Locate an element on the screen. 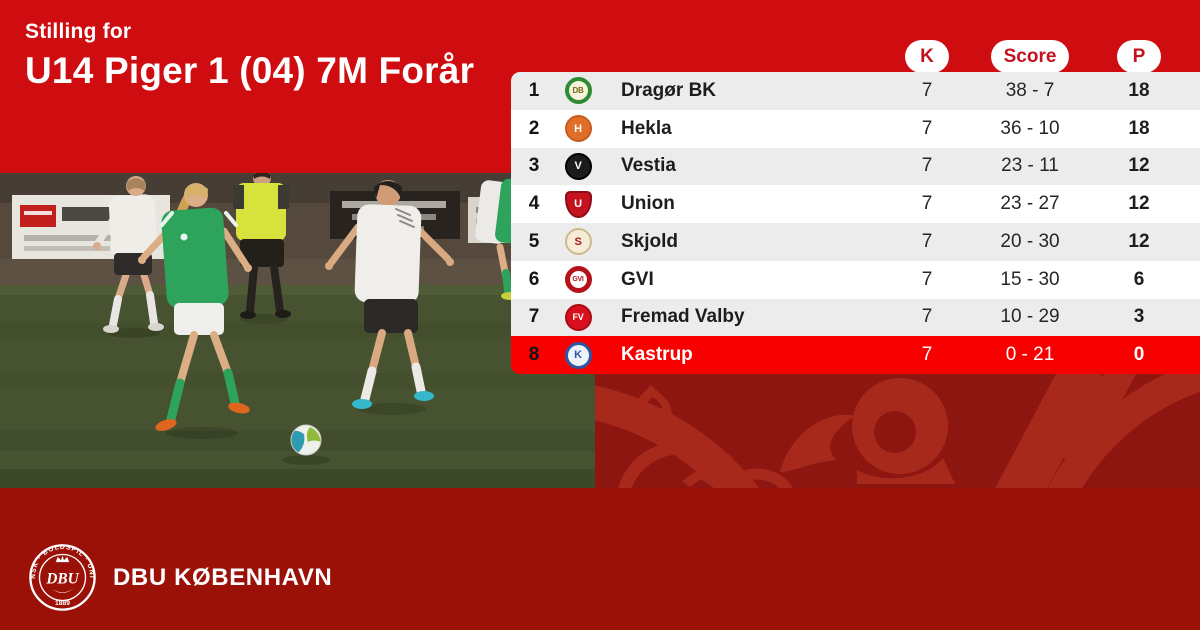 This screenshot has width=1200, height=630. team-name: Skjold is located at coordinates (650, 241).